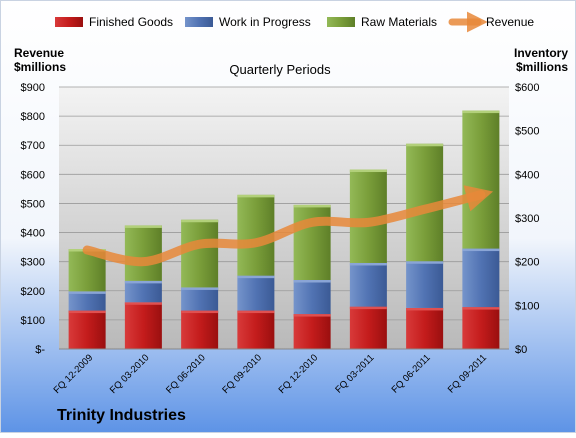 This screenshot has width=576, height=438. What do you see at coordinates (33, 204) in the screenshot?
I see `left-tick-label: $500` at bounding box center [33, 204].